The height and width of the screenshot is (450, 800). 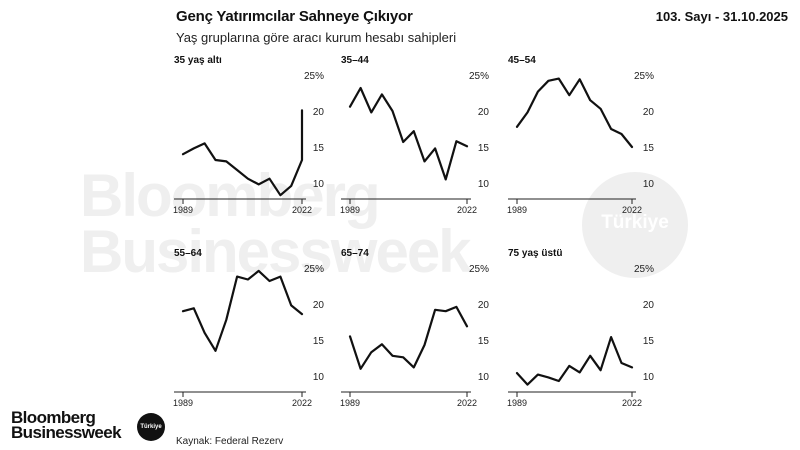 I want to click on watermark-turkiye-text: Türkiye, so click(x=635, y=222).